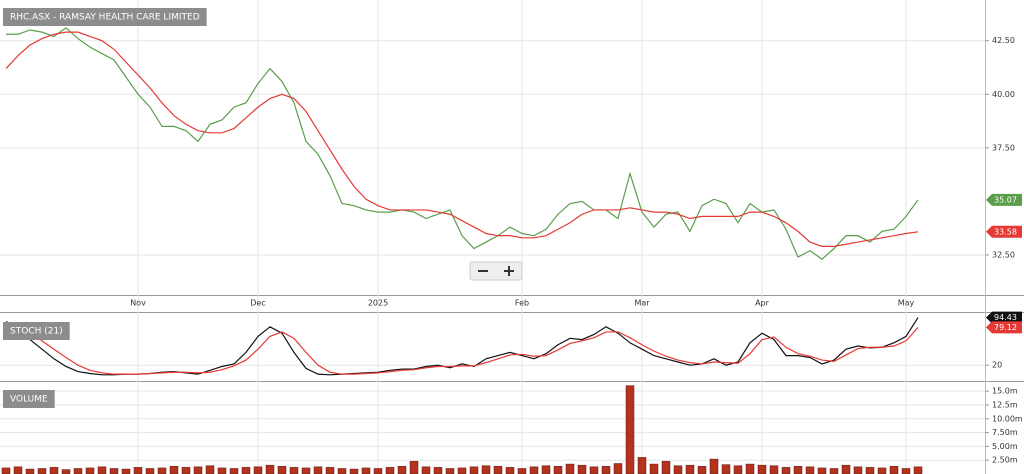 The width and height of the screenshot is (1024, 474). I want to click on zoom-box, so click(496, 271).